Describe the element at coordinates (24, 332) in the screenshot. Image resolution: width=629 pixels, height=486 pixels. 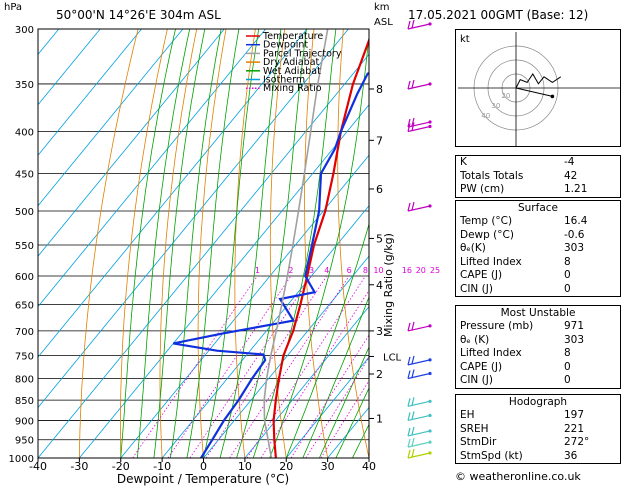
I see `pressure-tick-label: 700` at that location.